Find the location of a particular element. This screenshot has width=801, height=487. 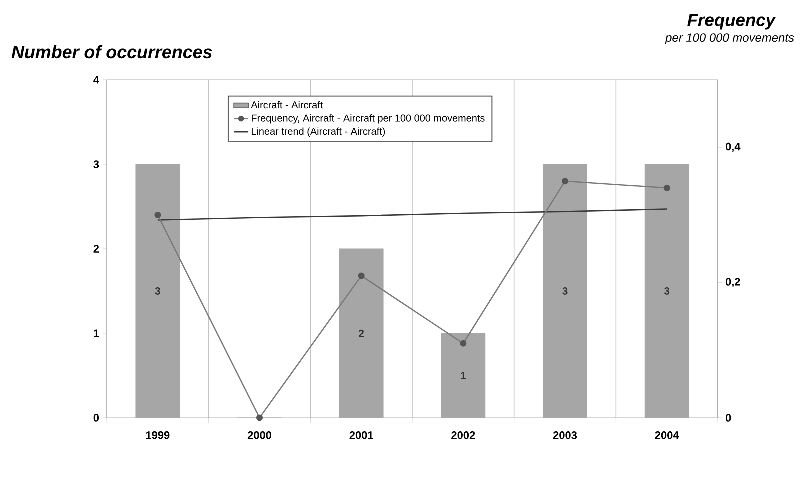

y2-tick-label: 0,4 is located at coordinates (733, 147).